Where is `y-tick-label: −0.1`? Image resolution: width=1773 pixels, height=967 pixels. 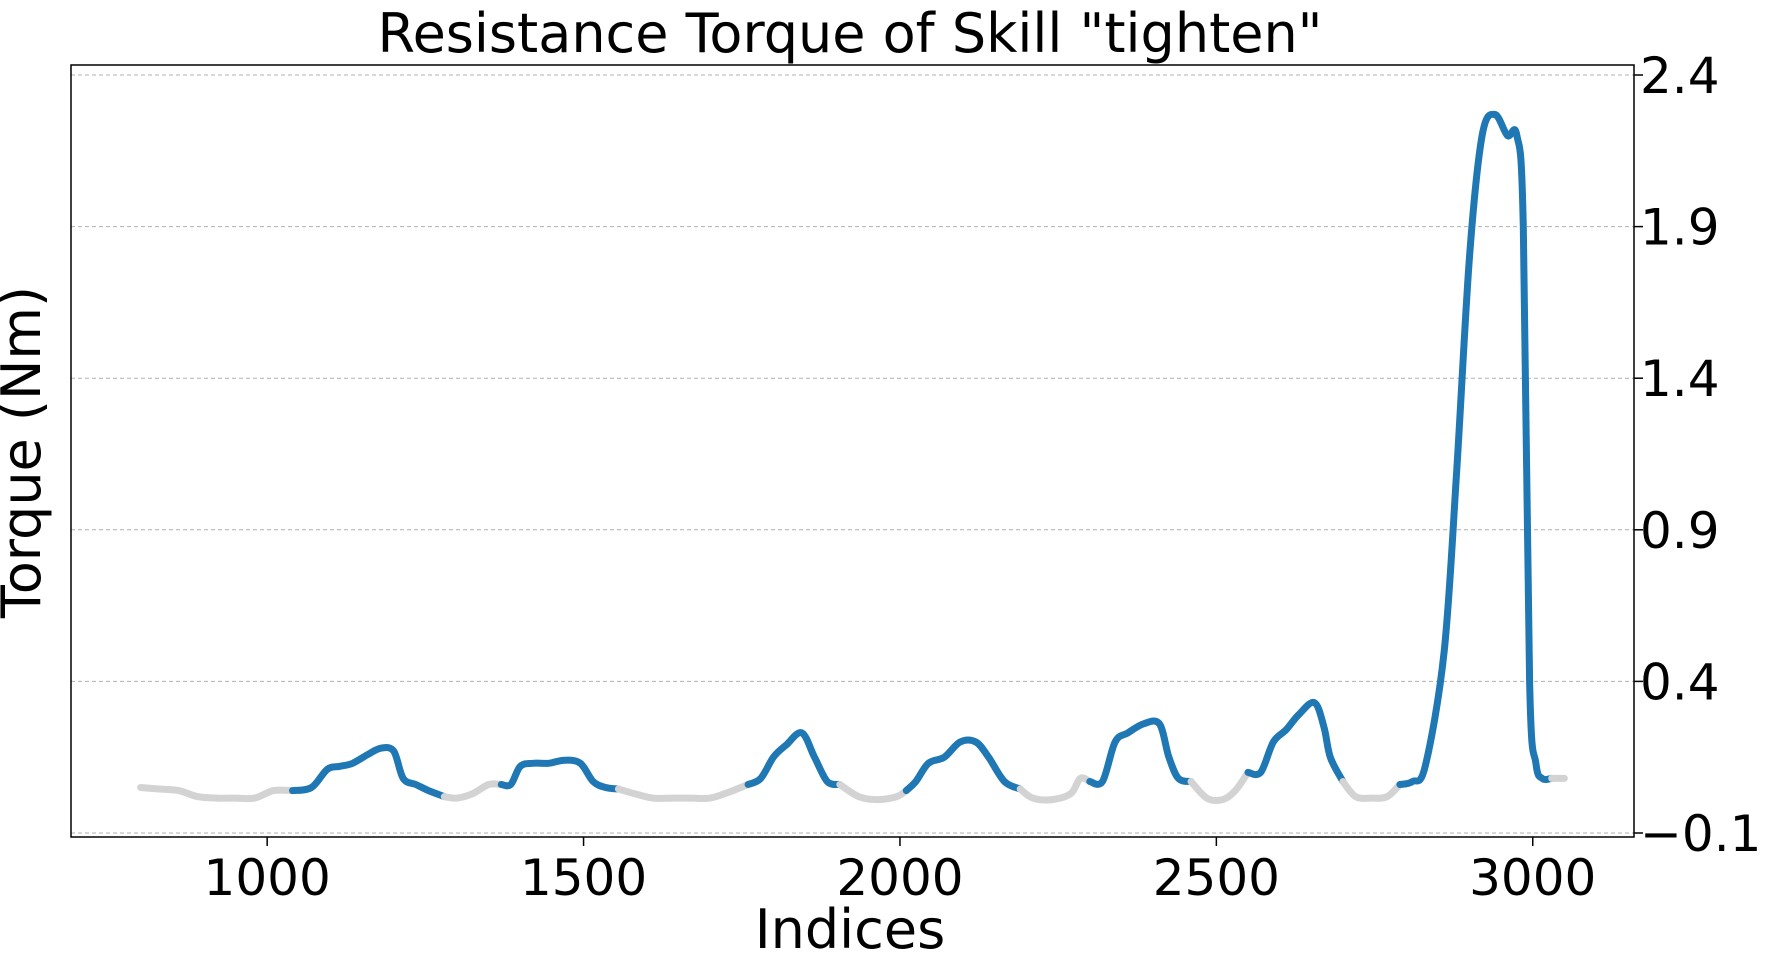 y-tick-label: −0.1 is located at coordinates (1700, 834).